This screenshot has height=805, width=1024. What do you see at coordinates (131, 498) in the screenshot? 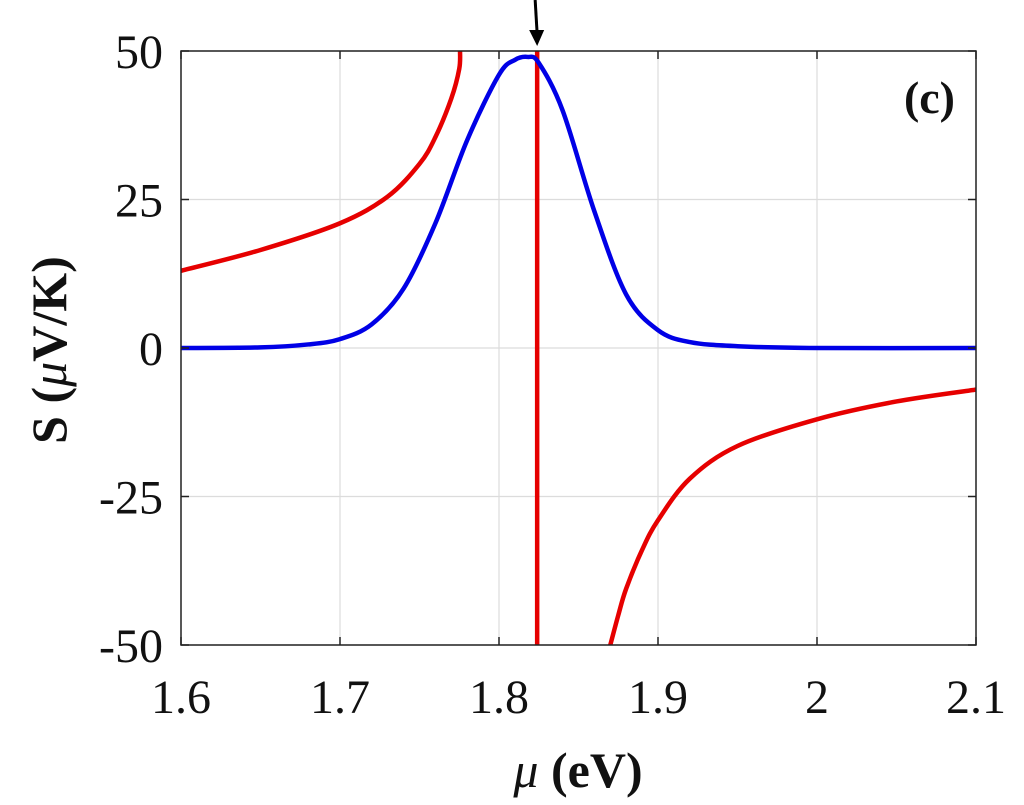
I see `y-tick-label: -25` at bounding box center [131, 498].